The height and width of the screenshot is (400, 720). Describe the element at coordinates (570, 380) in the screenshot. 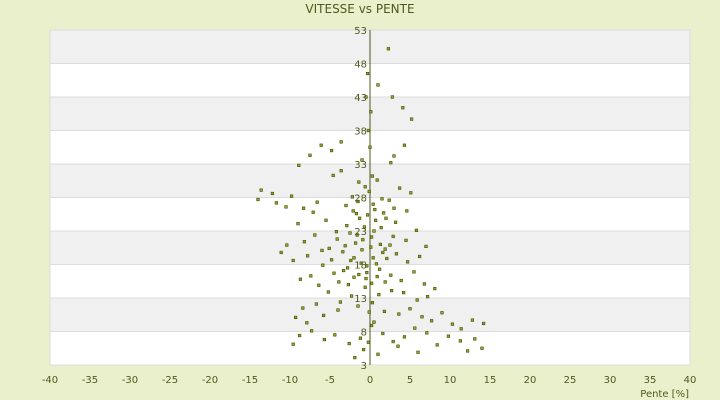

I see `x-tick-label: 25` at that location.